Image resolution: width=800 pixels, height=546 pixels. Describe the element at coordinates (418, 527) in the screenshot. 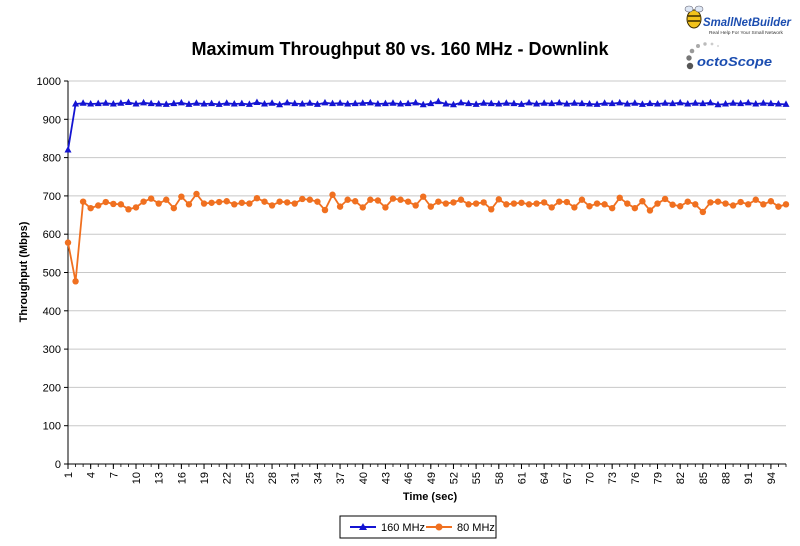

I see `legend-box` at that location.